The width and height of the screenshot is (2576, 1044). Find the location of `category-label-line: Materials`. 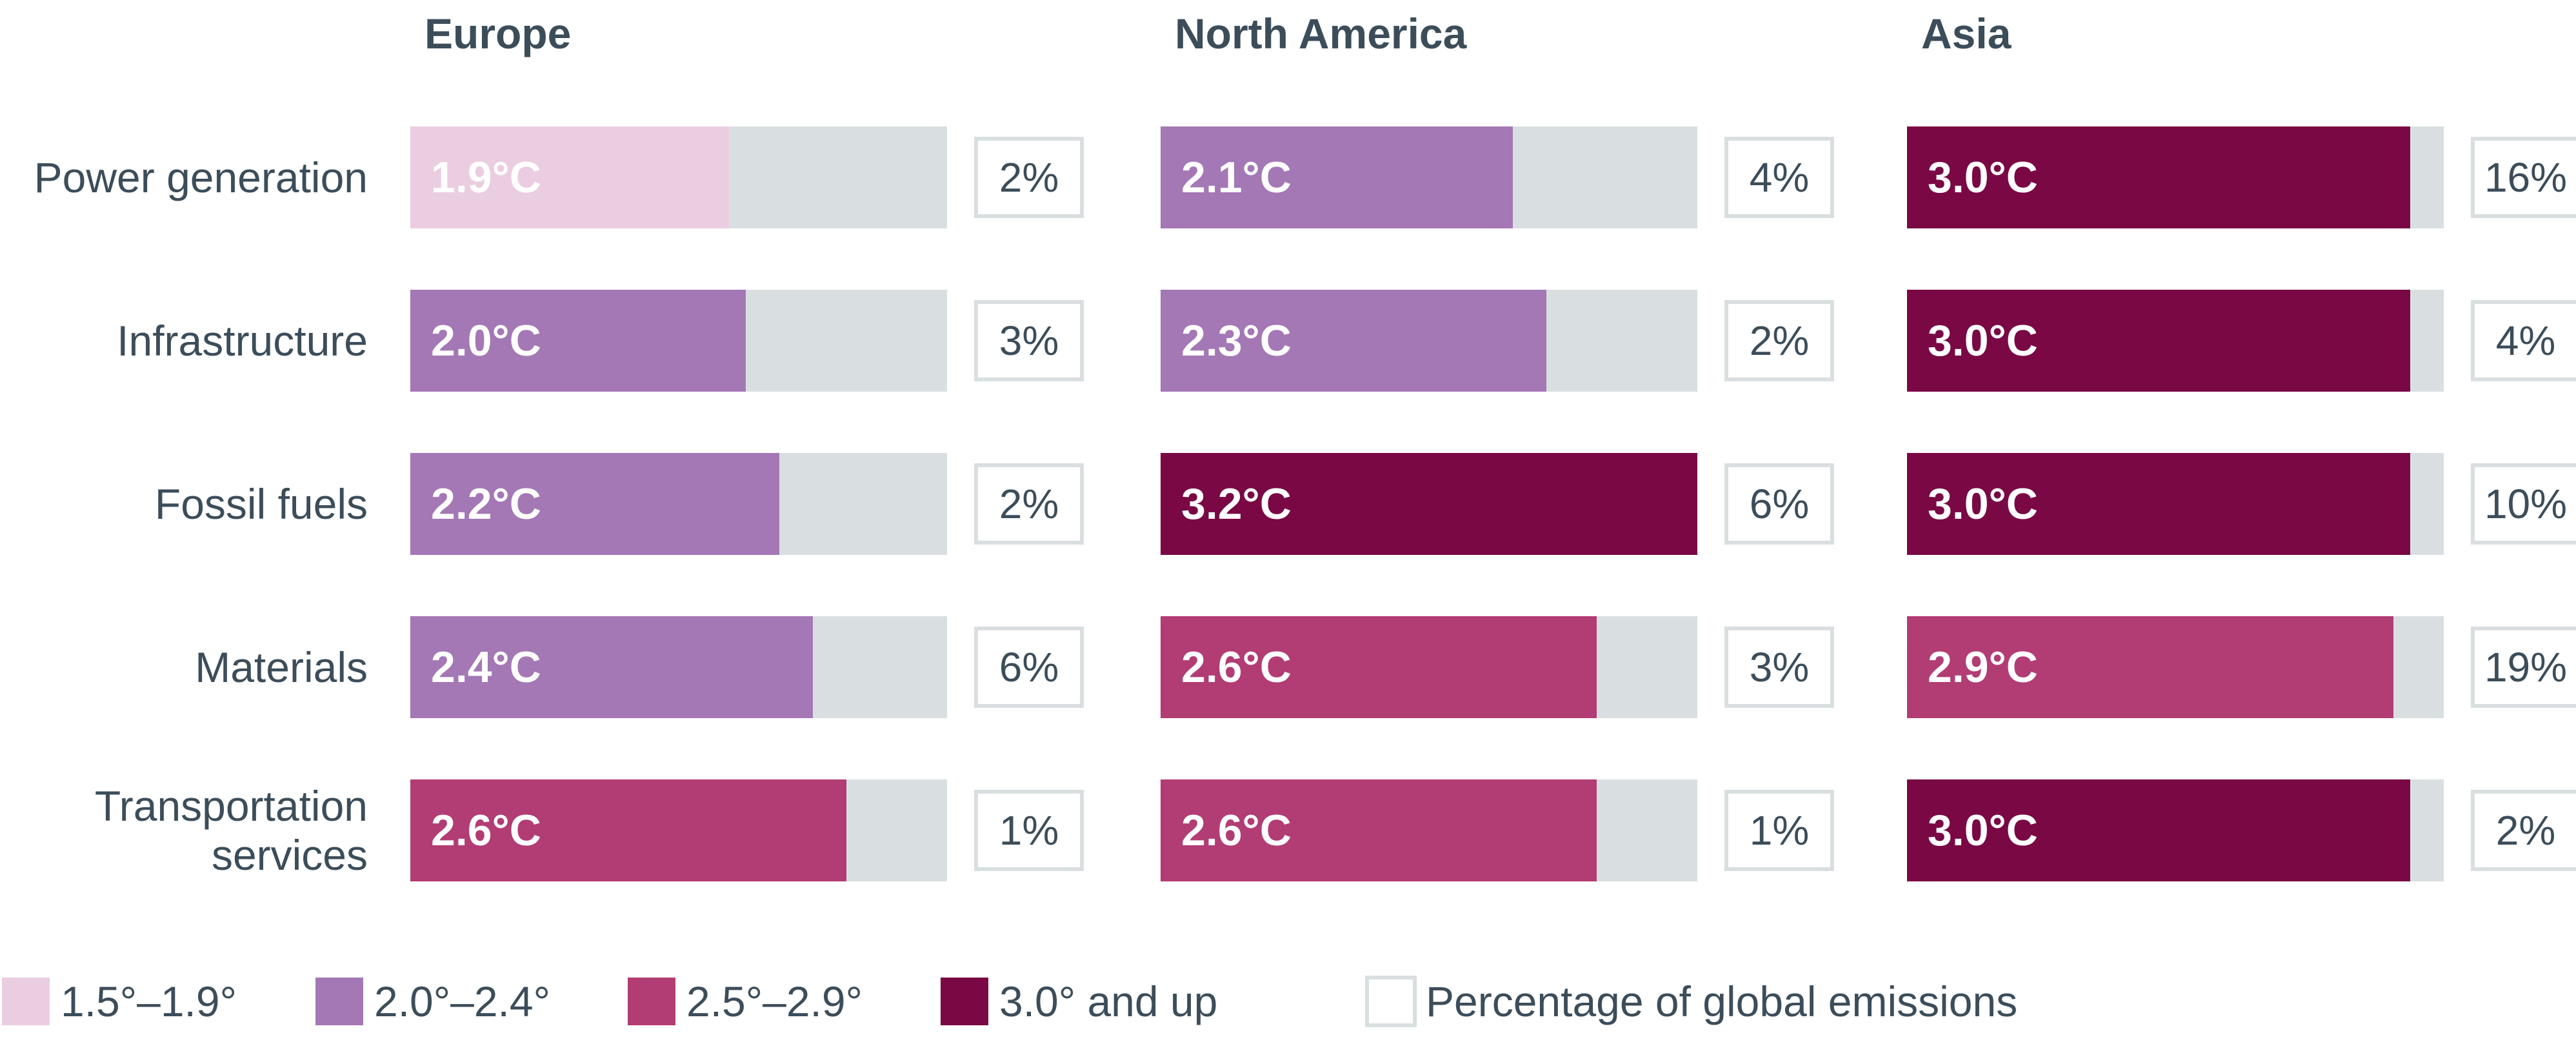

category-label-line: Materials is located at coordinates (281, 667).